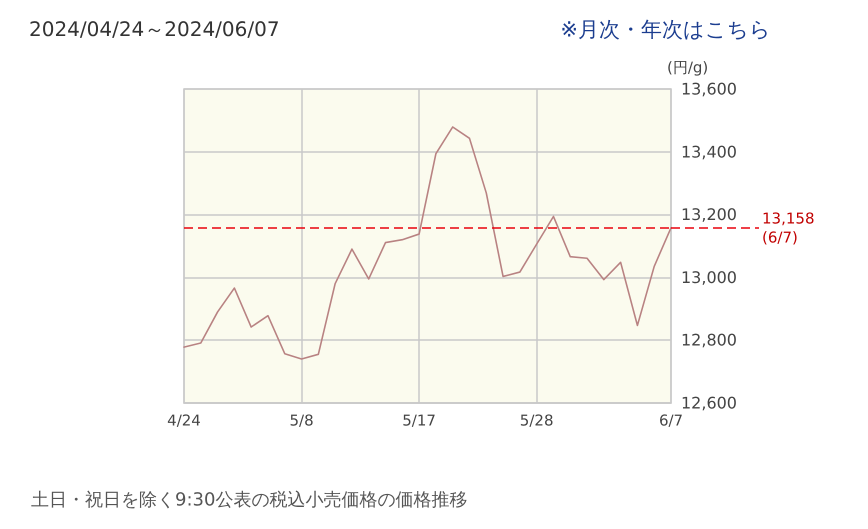 This screenshot has height=529, width=868. Describe the element at coordinates (709, 214) in the screenshot. I see `y-tick-label: 13,200` at that location.